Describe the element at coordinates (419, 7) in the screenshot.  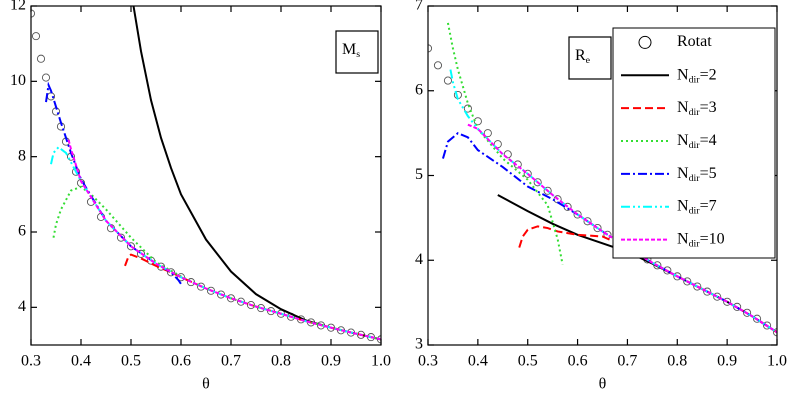
I see `y-tick-label: 7` at that location.